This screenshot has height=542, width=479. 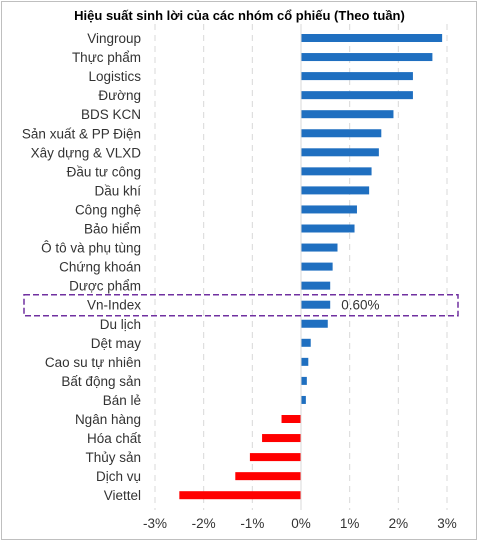 I want to click on category-label: BDS KCN, so click(x=111, y=114).